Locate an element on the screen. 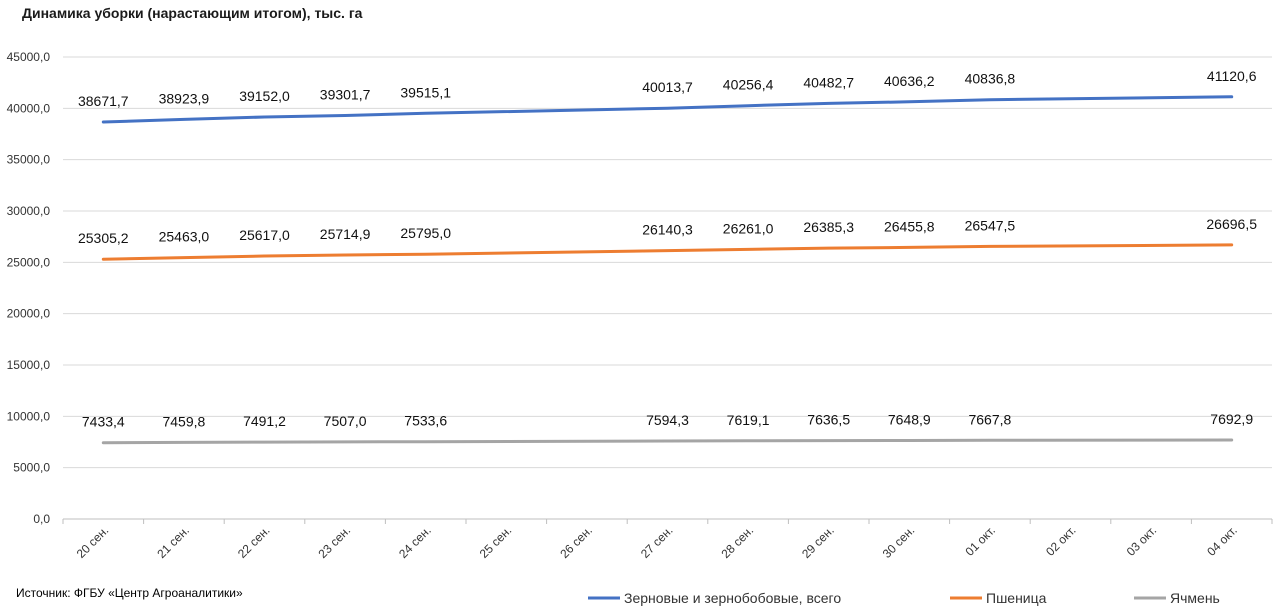  x-tick-label: 26 сен. is located at coordinates (576, 542).